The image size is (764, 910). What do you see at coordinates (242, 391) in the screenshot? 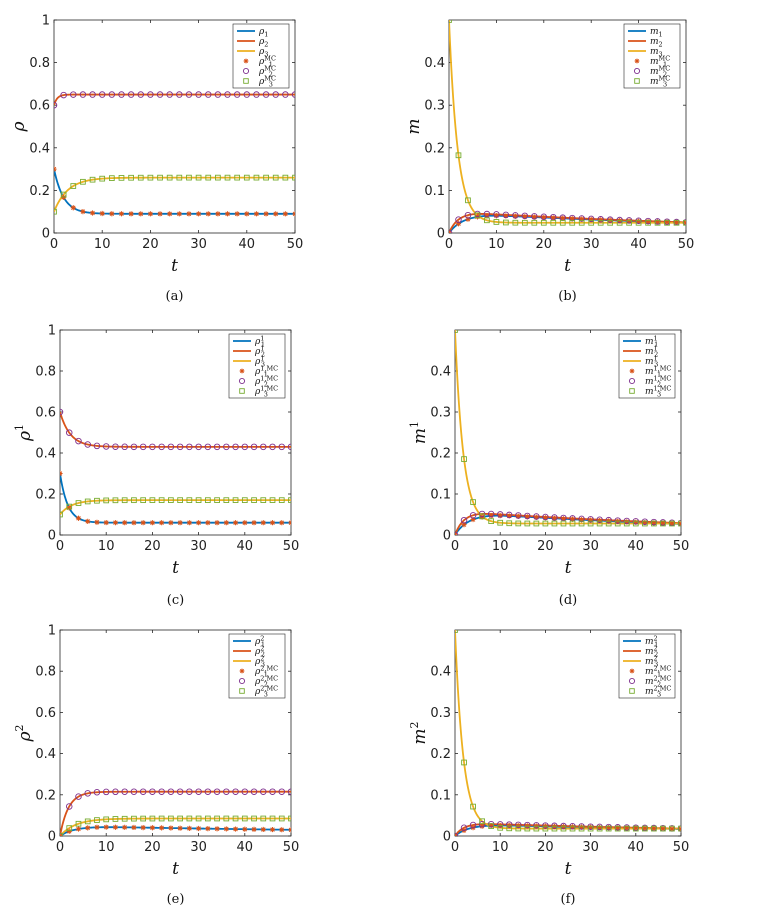
I see `legend-marker-square` at bounding box center [242, 391].